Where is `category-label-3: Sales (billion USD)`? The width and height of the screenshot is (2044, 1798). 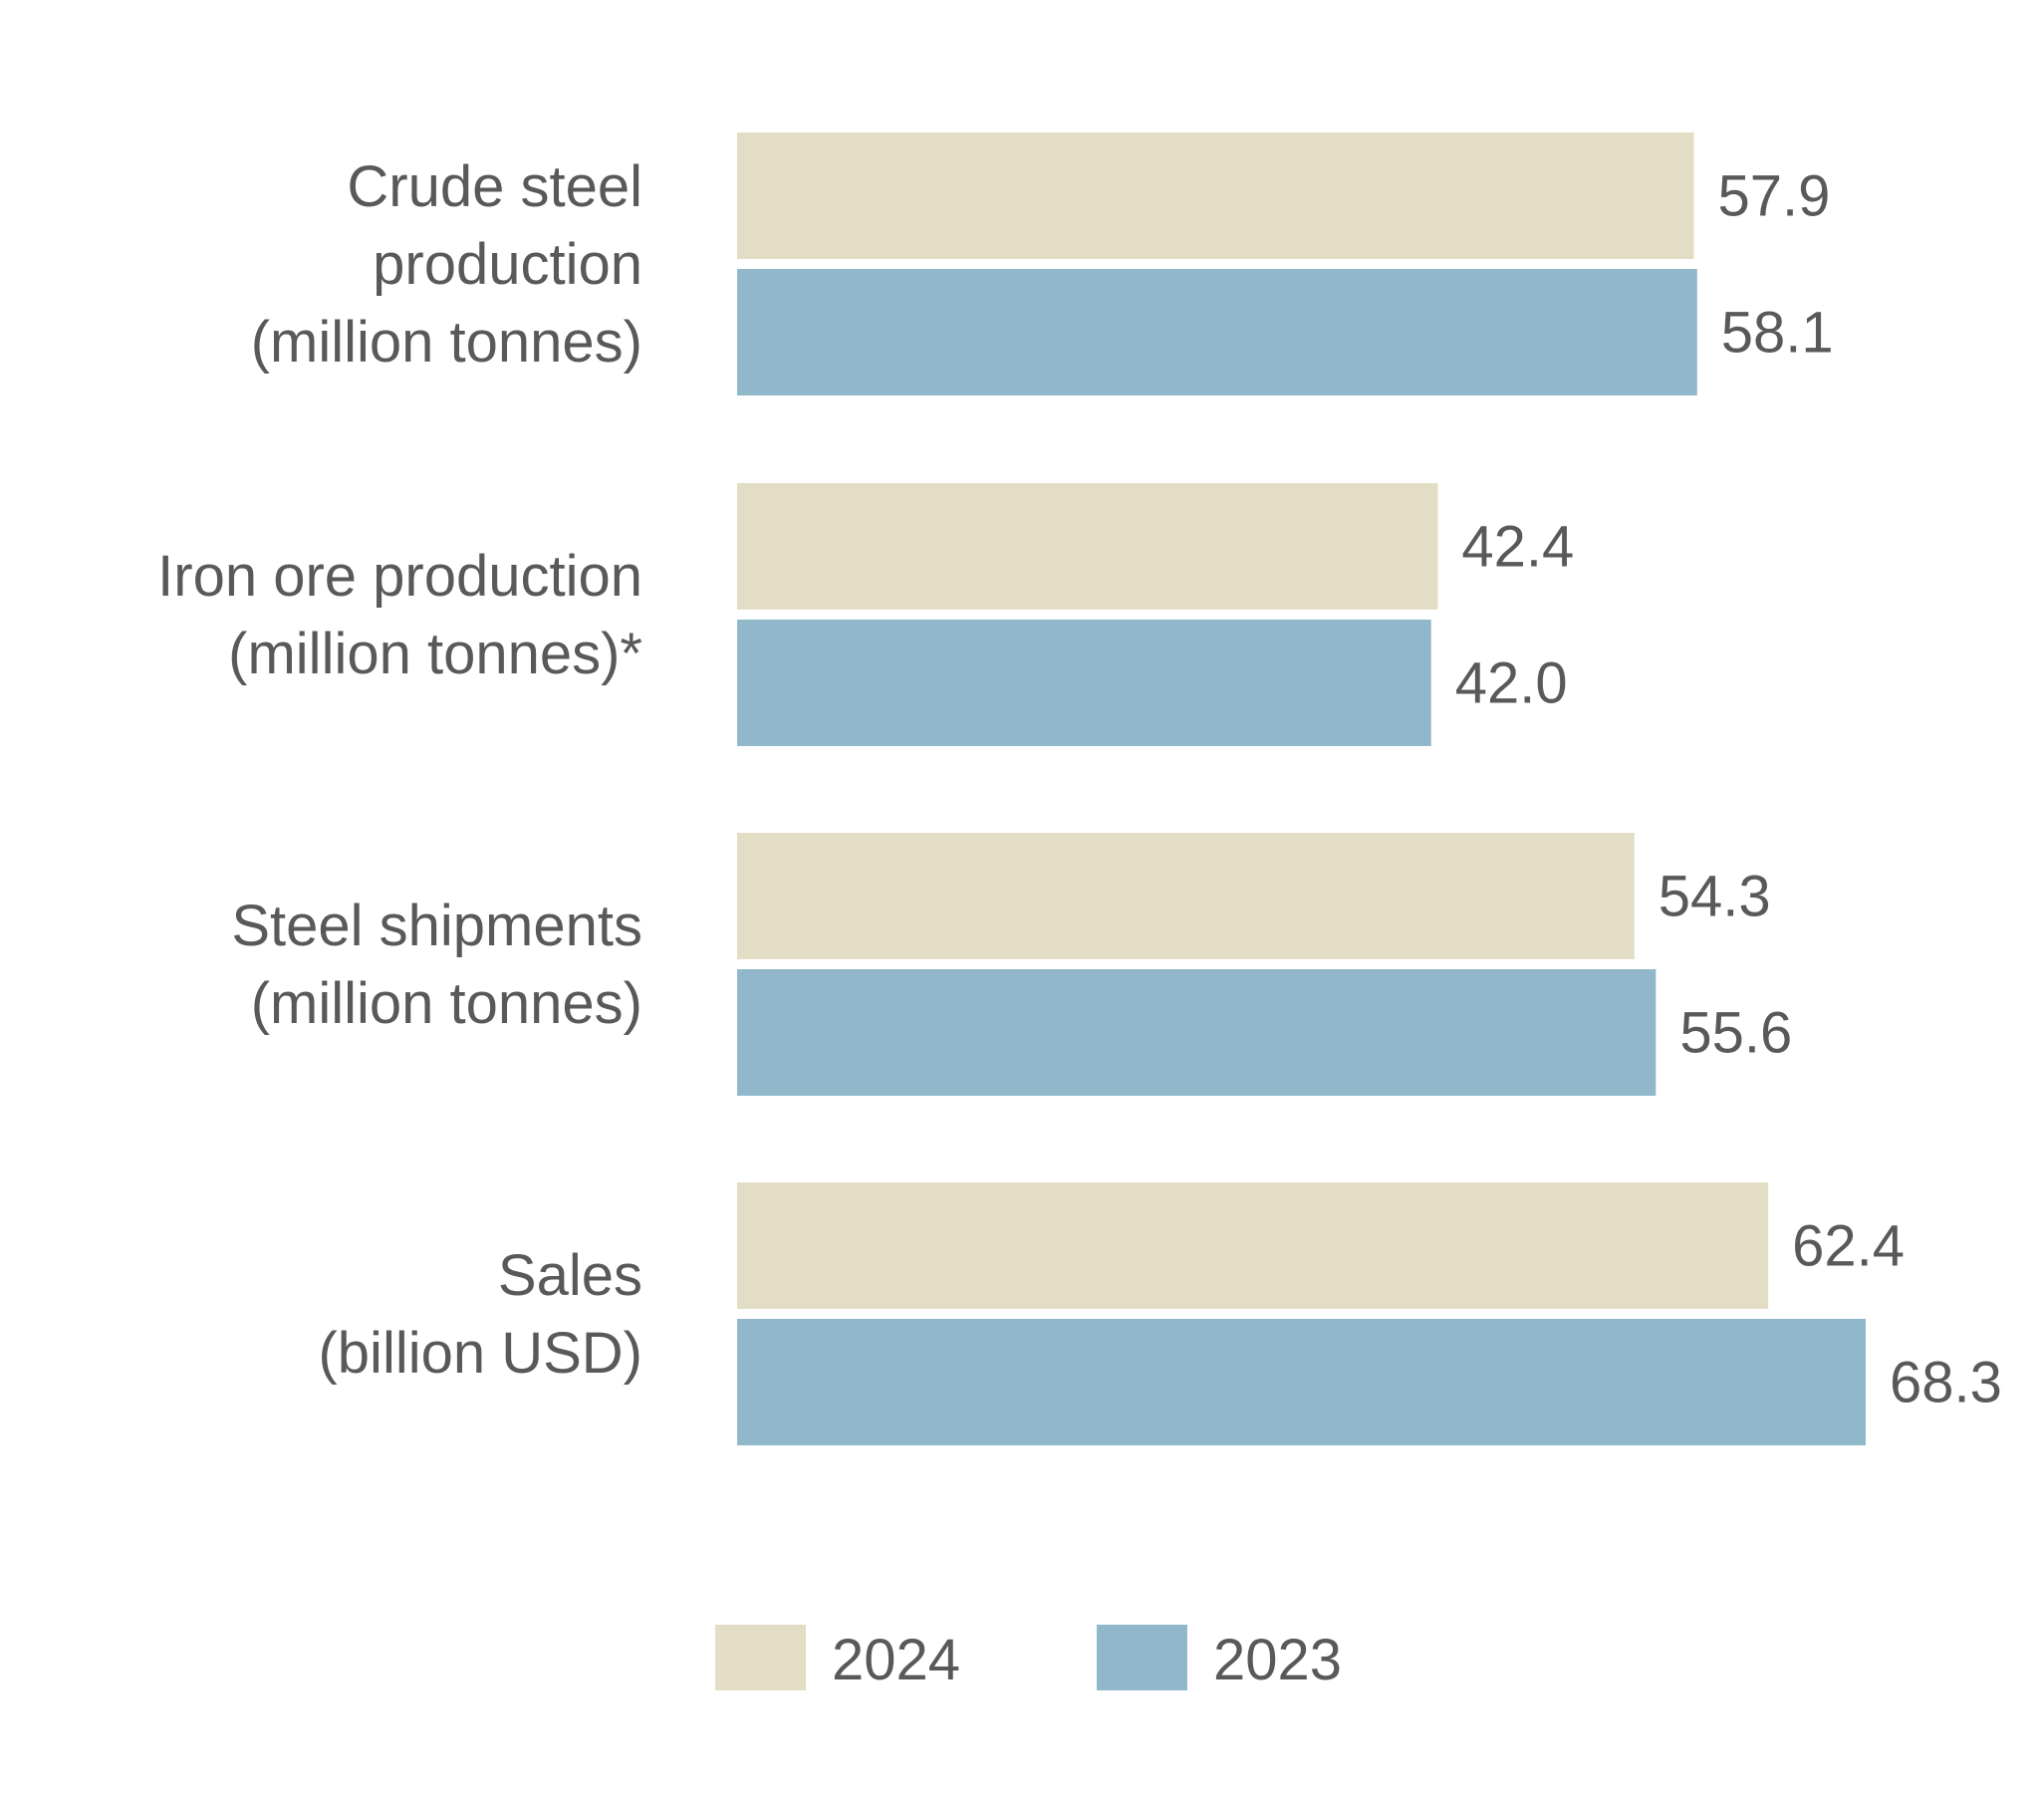
category-label-3: Sales (billion USD) is located at coordinates (480, 1314).